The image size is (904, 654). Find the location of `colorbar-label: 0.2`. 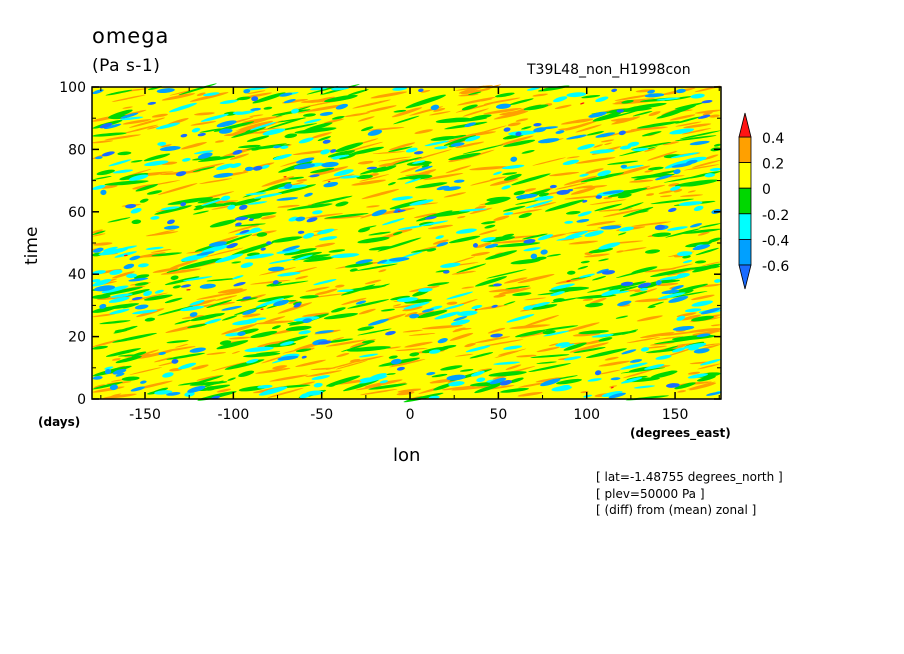

colorbar-label: 0.2 is located at coordinates (773, 165).